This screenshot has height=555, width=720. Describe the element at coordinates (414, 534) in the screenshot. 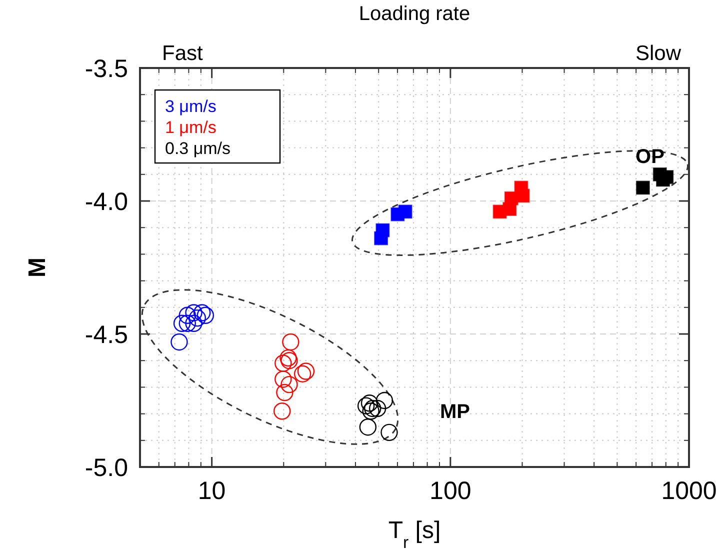

I see `x-axis-title: T$_{r}$ [s]` at that location.